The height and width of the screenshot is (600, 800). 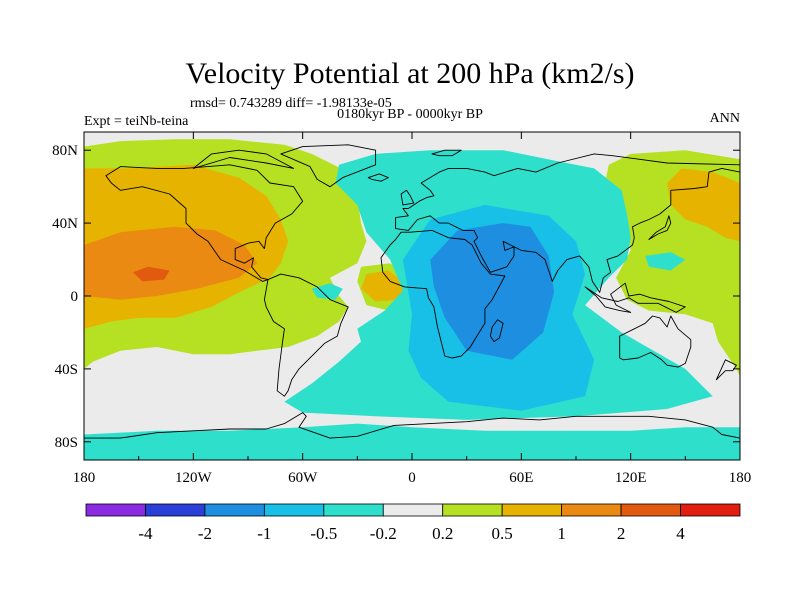 I want to click on colorbar-label: -4, so click(x=145, y=533).